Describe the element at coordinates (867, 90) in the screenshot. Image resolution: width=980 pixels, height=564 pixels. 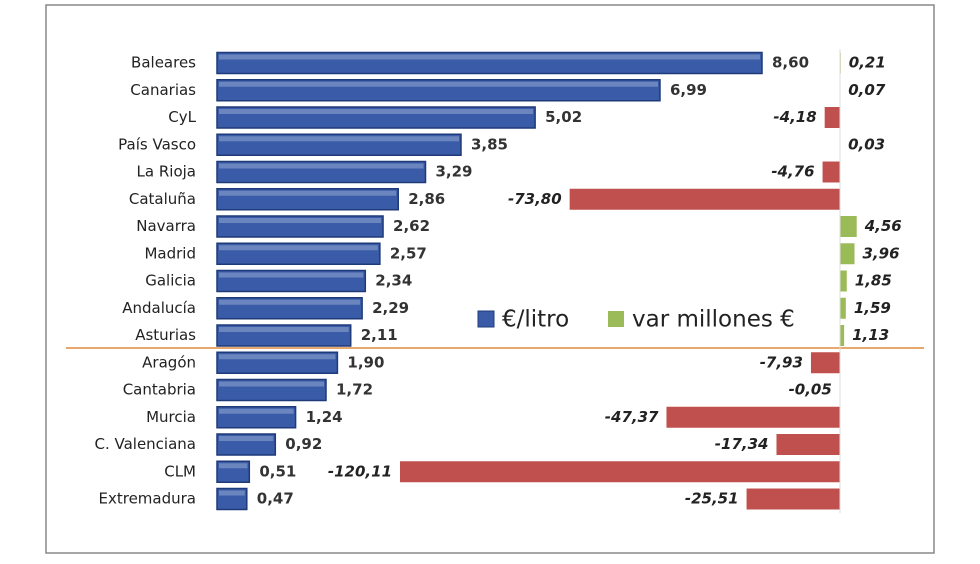
I see `var-label: 0,07` at that location.